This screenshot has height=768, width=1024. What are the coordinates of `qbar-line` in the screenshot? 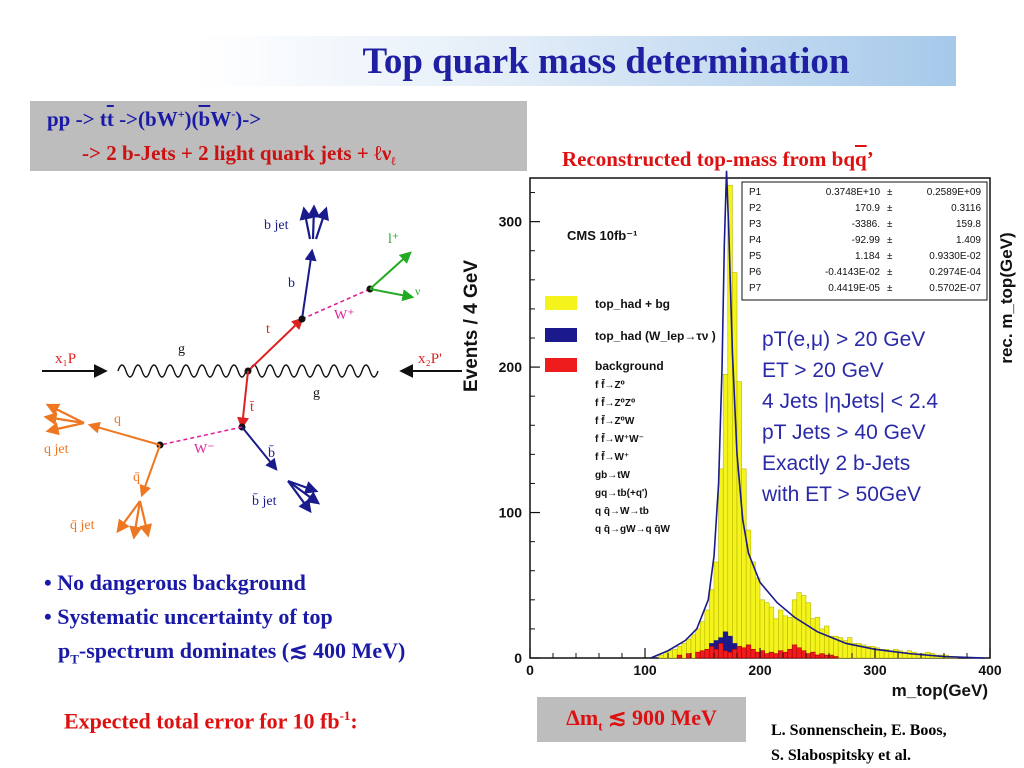 It's located at (150, 471).